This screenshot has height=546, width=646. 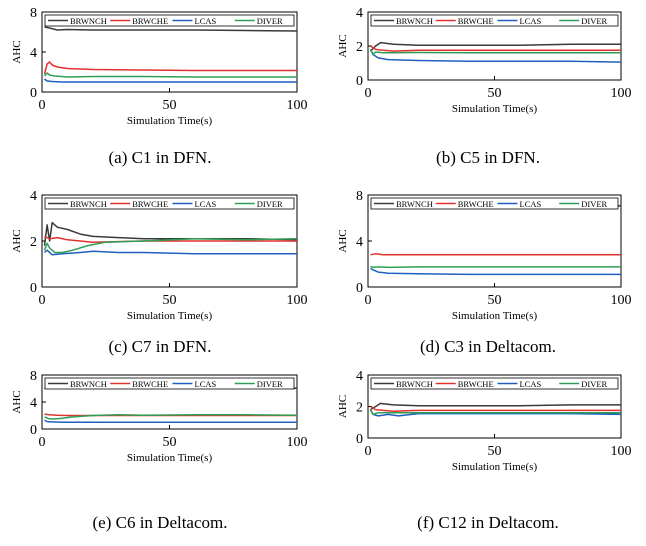 What do you see at coordinates (488, 346) in the screenshot?
I see `panel-caption: (d) C3 in Deltacom.` at bounding box center [488, 346].